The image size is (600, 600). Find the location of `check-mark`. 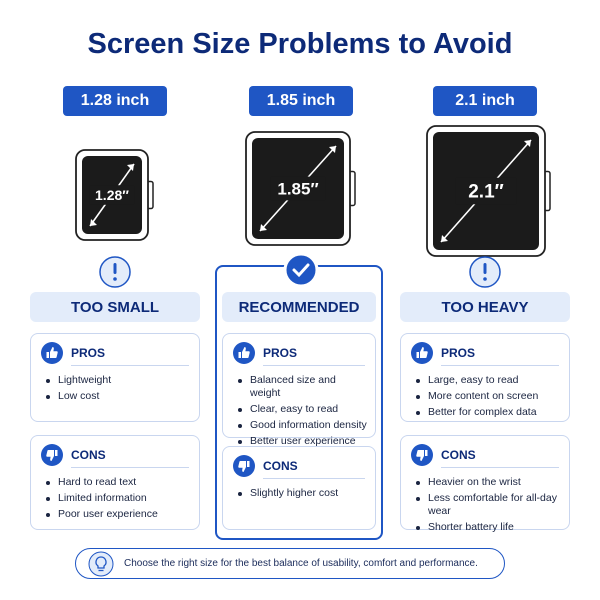

check-mark is located at coordinates (301, 270).